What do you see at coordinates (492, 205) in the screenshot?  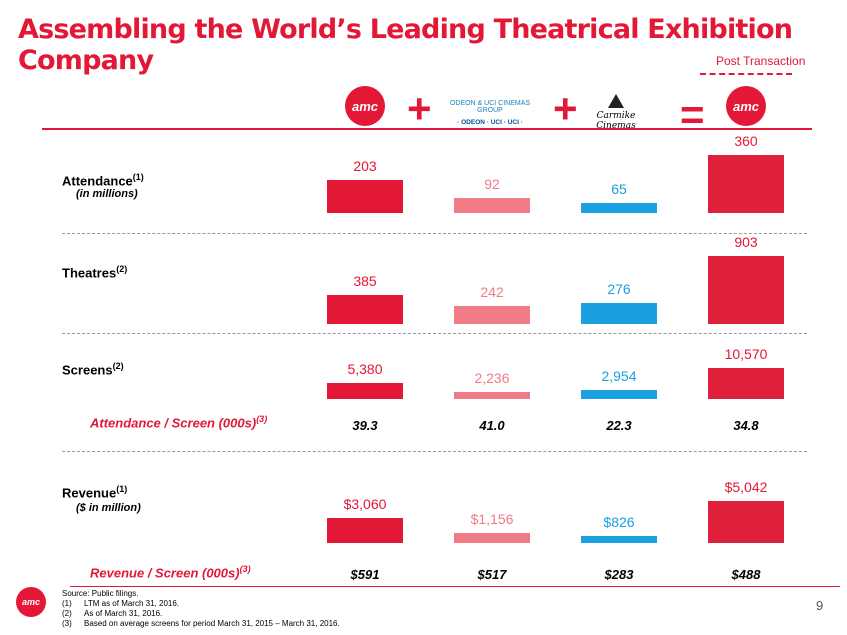 I see `attendance-bar-odeon` at bounding box center [492, 205].